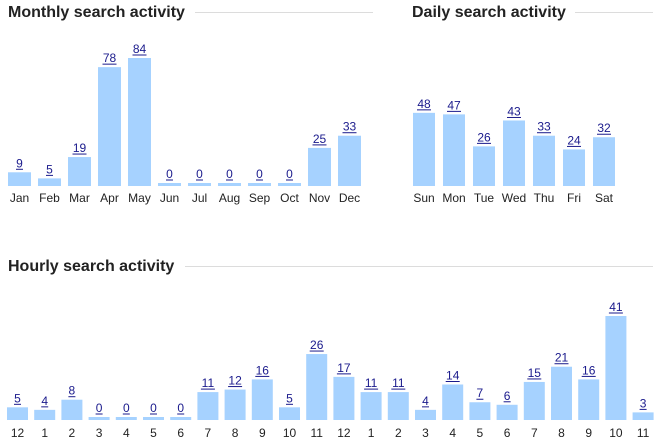  I want to click on category-label-1-5: Fri, so click(574, 198).